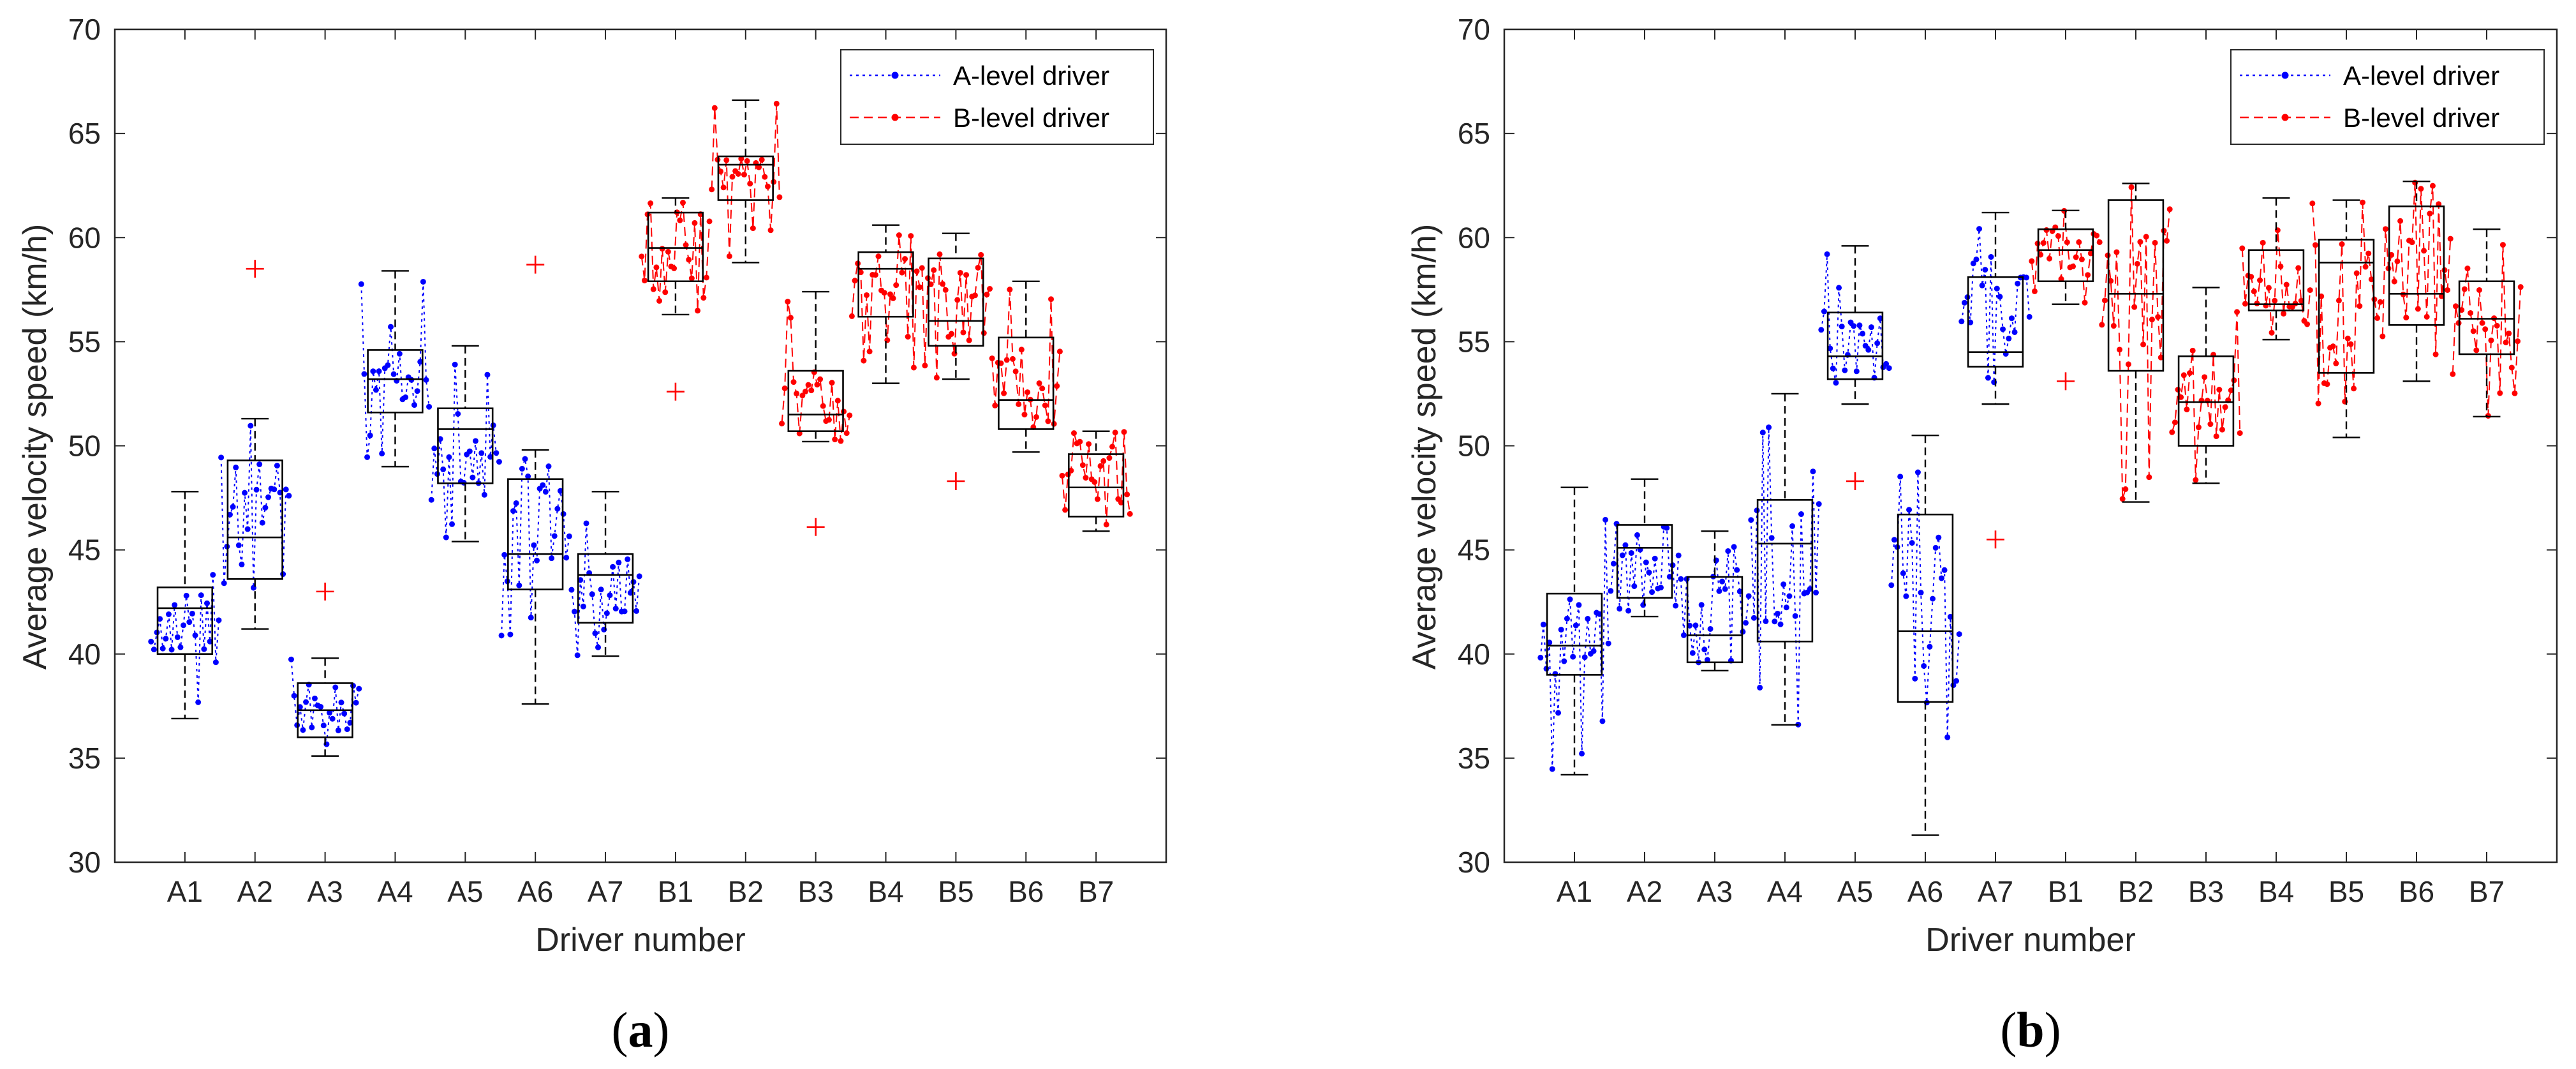 The height and width of the screenshot is (1069, 2576). Describe the element at coordinates (1474, 758) in the screenshot. I see `y-tick-label: 35` at that location.